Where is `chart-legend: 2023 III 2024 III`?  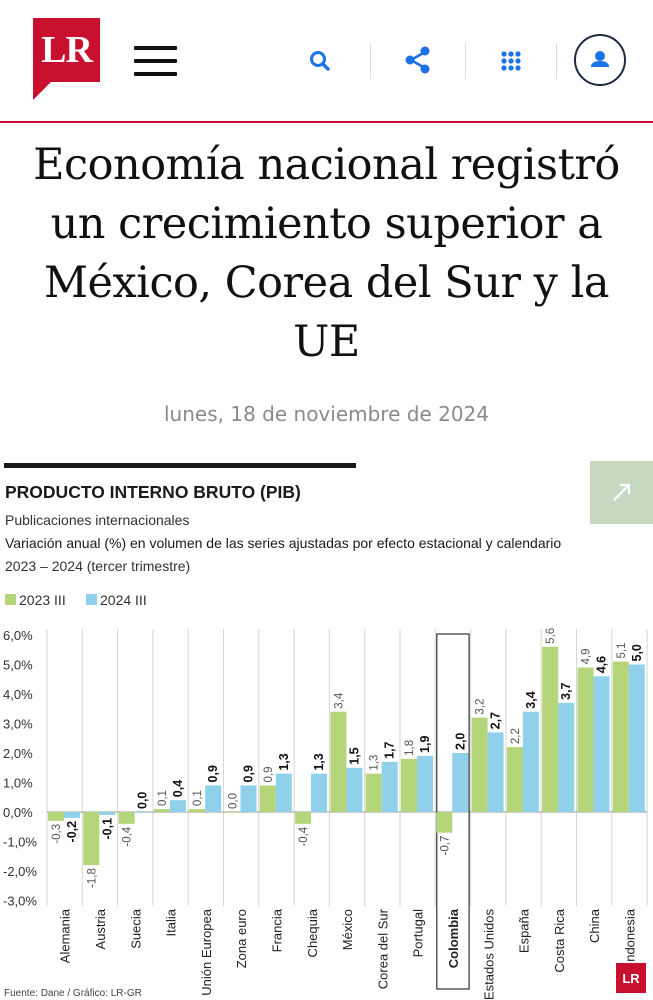 chart-legend: 2023 III 2024 III is located at coordinates (76, 600).